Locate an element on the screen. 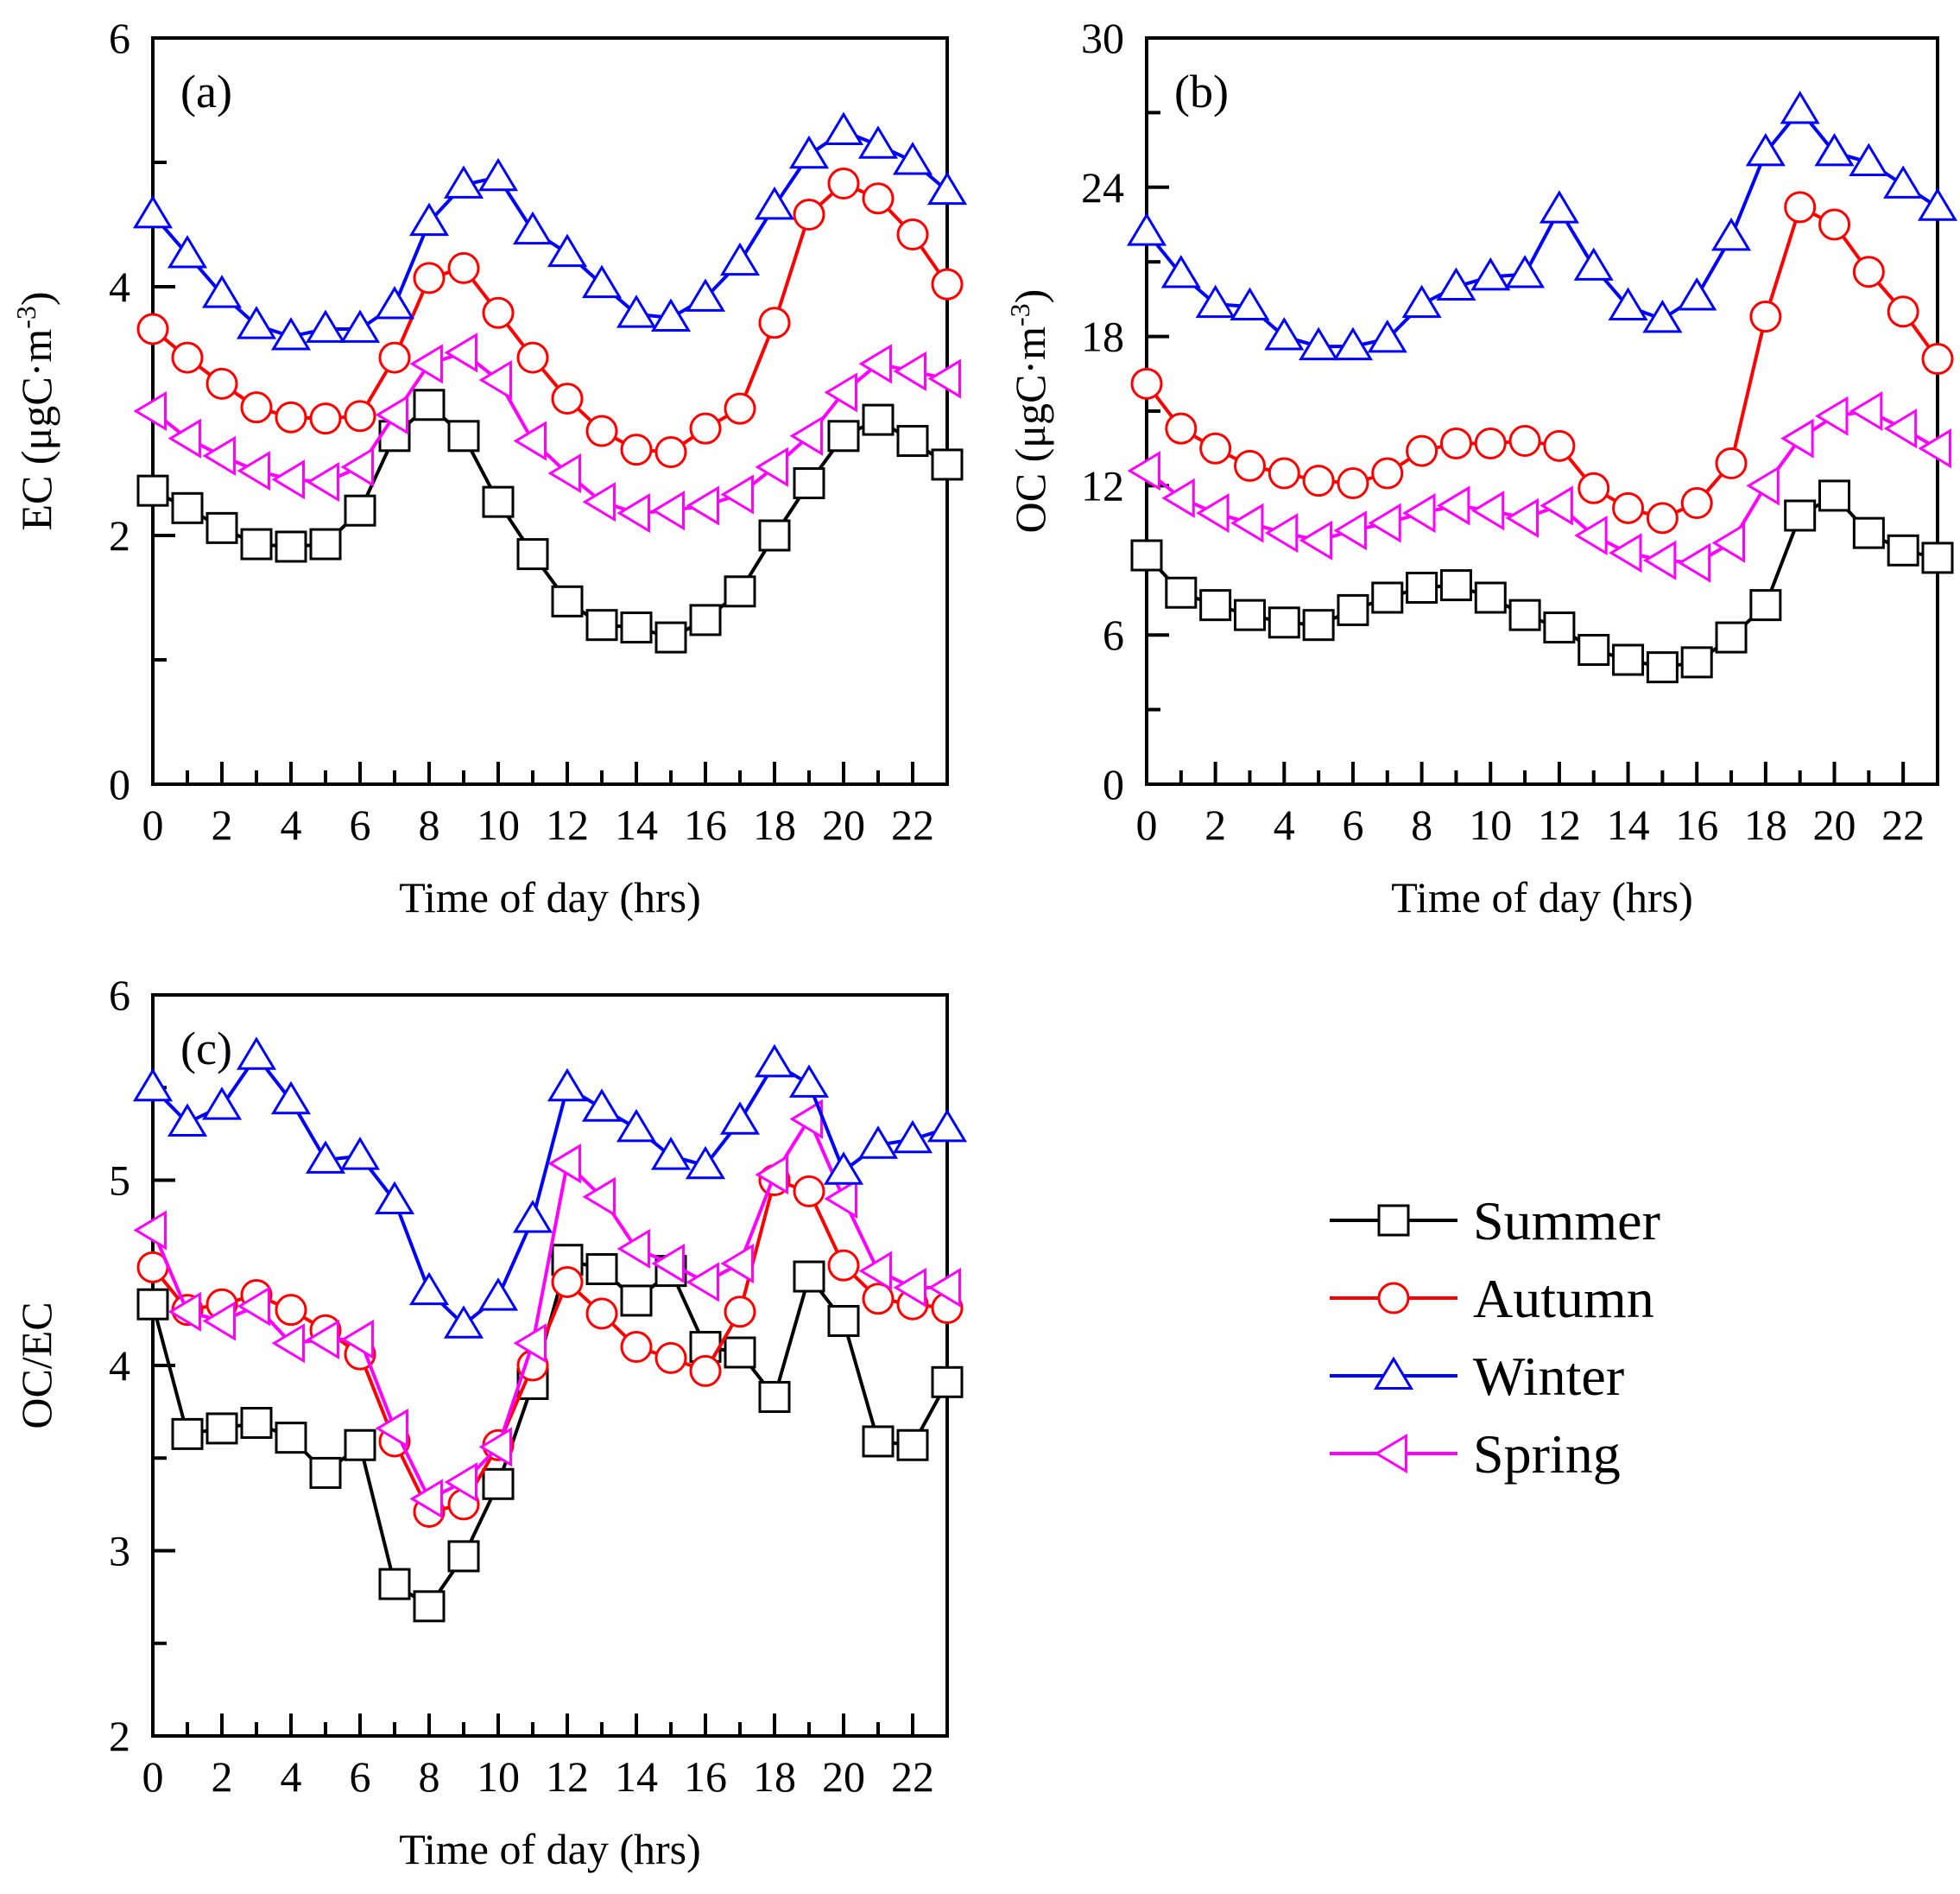 This screenshot has width=1960, height=1894. x-tick-label: 4 is located at coordinates (291, 825).